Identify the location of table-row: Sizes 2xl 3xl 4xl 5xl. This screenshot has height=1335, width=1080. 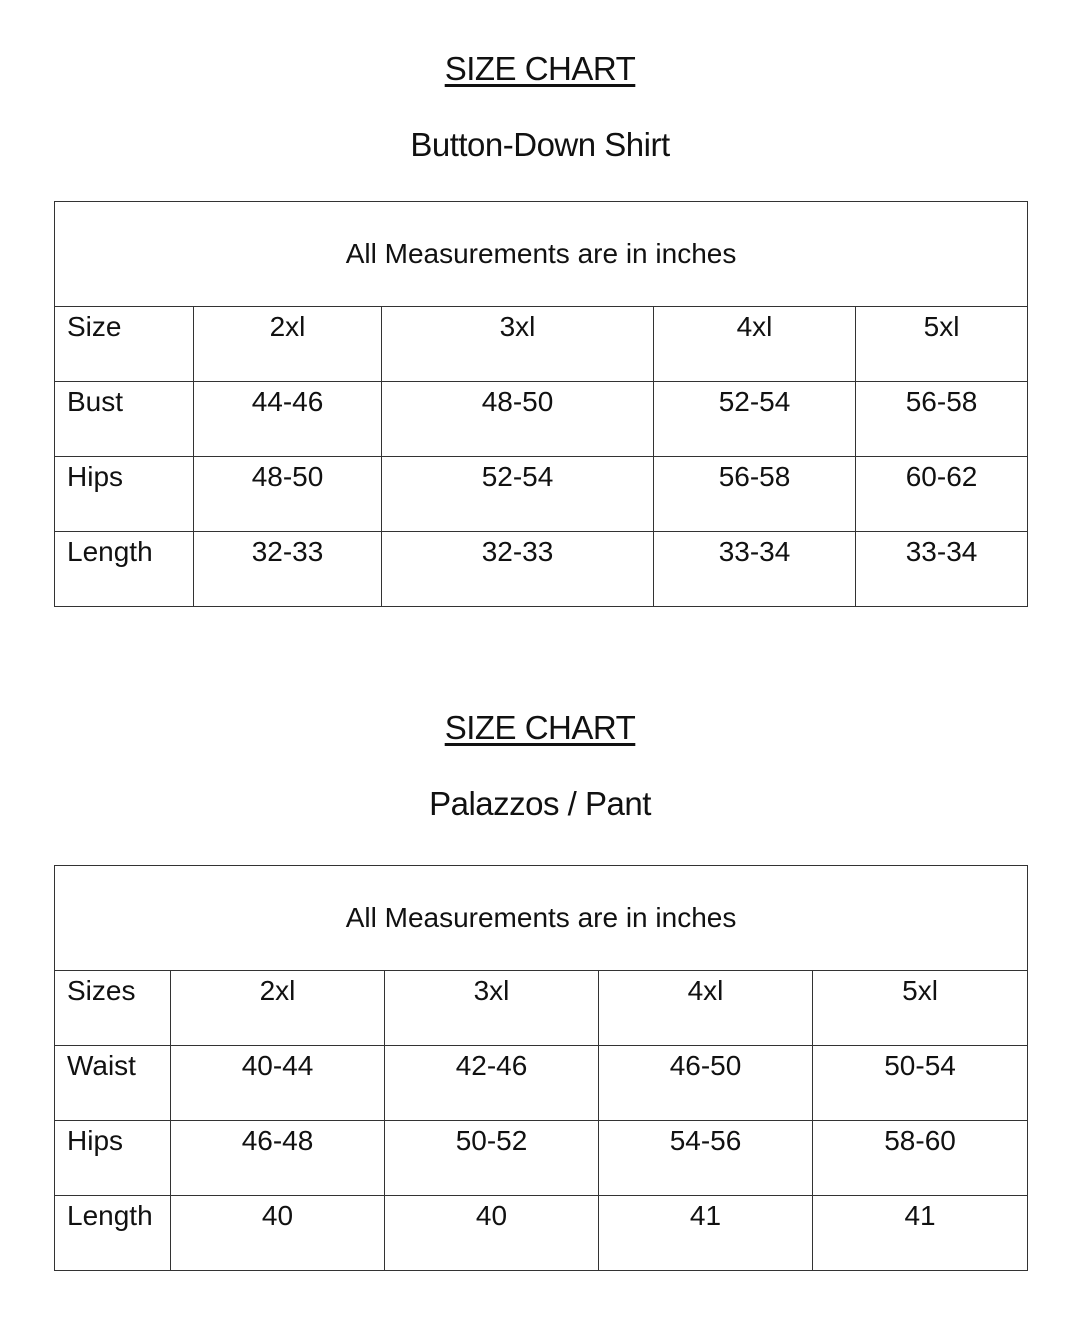
(541, 1008).